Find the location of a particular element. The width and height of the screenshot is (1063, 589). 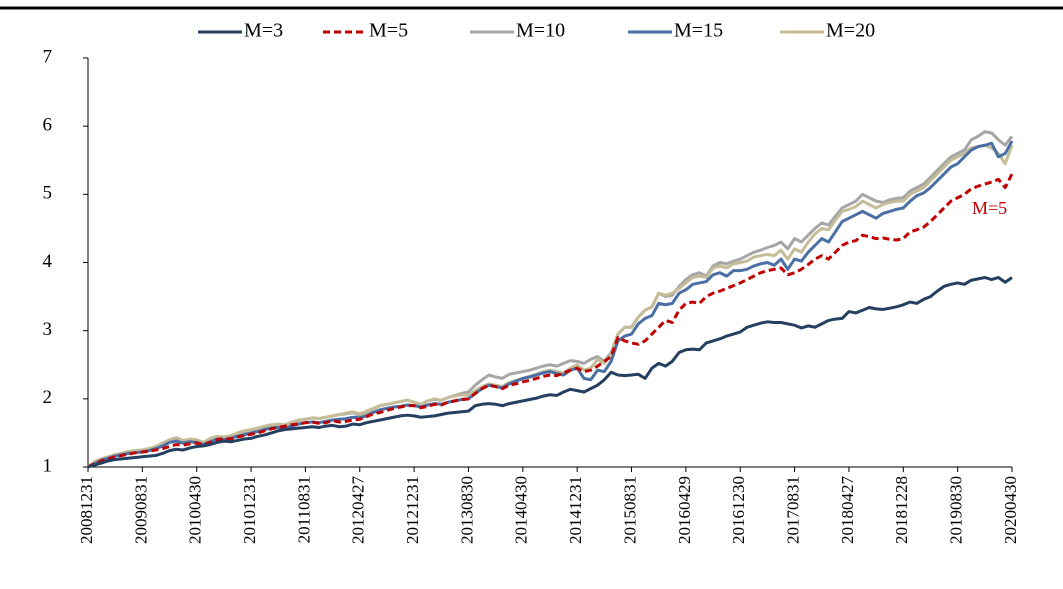

x-tick-label: 20121231 is located at coordinates (412, 510).